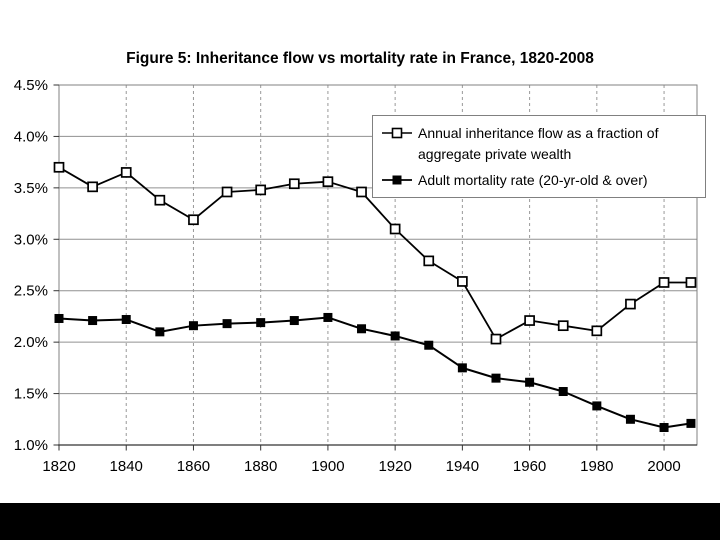 Image resolution: width=720 pixels, height=540 pixels. What do you see at coordinates (31, 394) in the screenshot?
I see `y-tick-label: 1.5%` at bounding box center [31, 394].